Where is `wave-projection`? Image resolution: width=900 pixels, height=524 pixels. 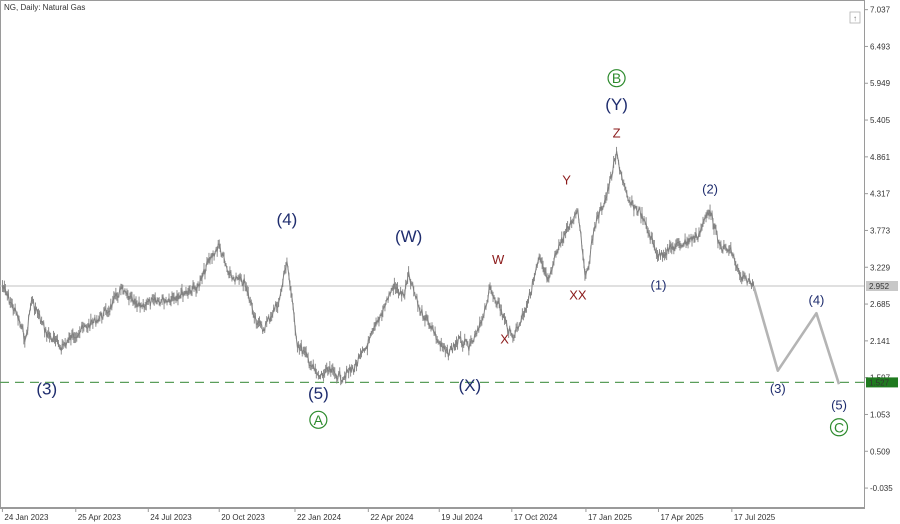
wave-projection is located at coordinates (796, 335).